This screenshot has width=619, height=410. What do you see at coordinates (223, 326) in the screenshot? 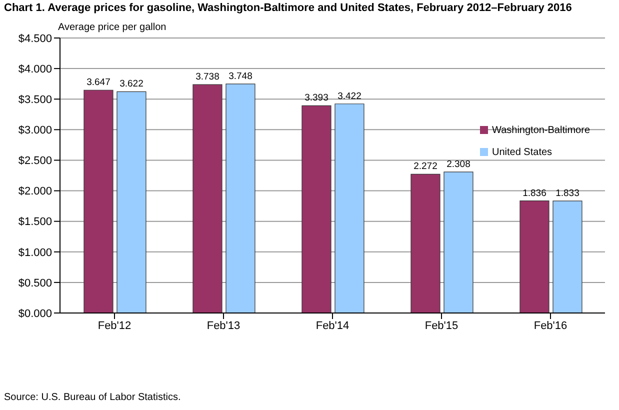
I see `x-tick-label: Feb'13` at bounding box center [223, 326].